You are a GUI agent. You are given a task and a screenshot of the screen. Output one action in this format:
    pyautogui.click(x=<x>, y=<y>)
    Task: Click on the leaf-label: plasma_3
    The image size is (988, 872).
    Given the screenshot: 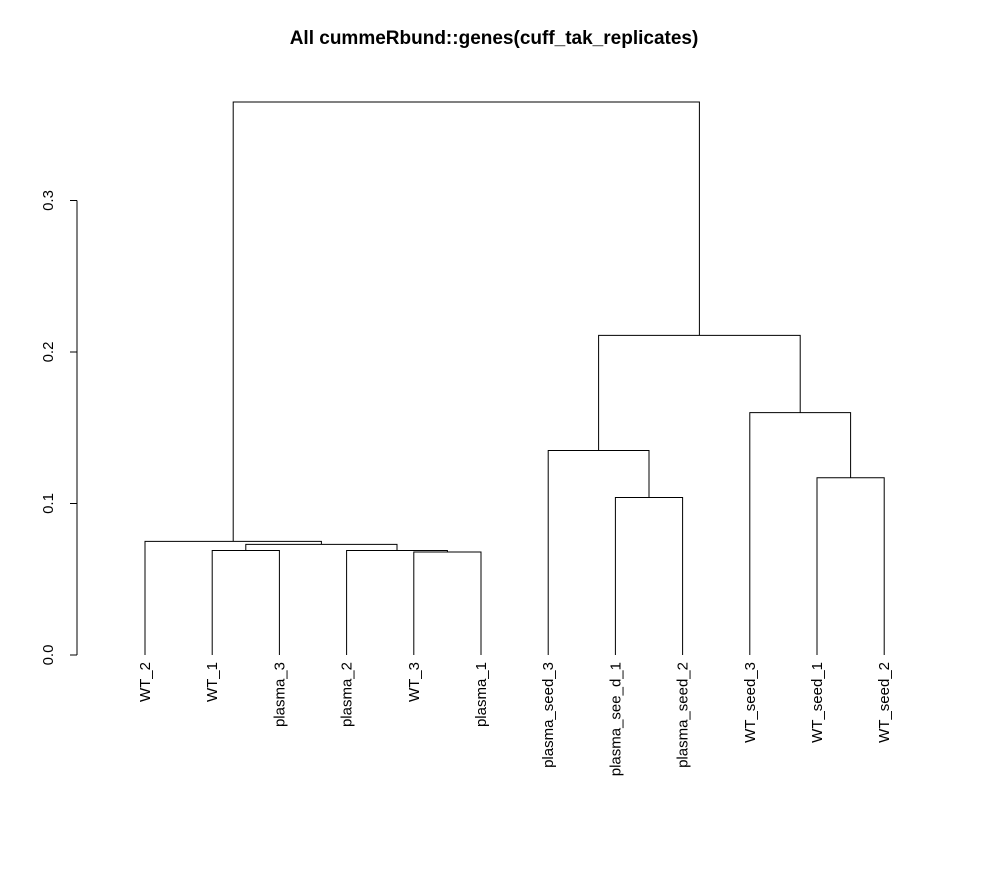 What is the action you would take?
    pyautogui.click(x=279, y=694)
    